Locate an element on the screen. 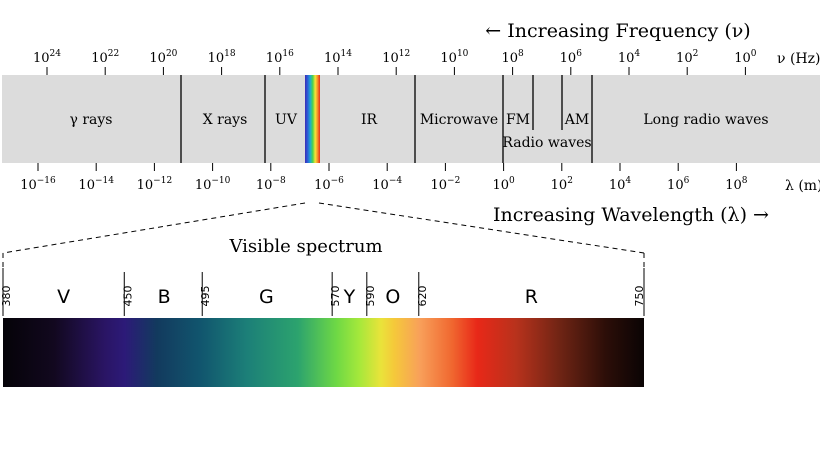 The width and height of the screenshot is (820, 462). color-letter: R is located at coordinates (531, 297).